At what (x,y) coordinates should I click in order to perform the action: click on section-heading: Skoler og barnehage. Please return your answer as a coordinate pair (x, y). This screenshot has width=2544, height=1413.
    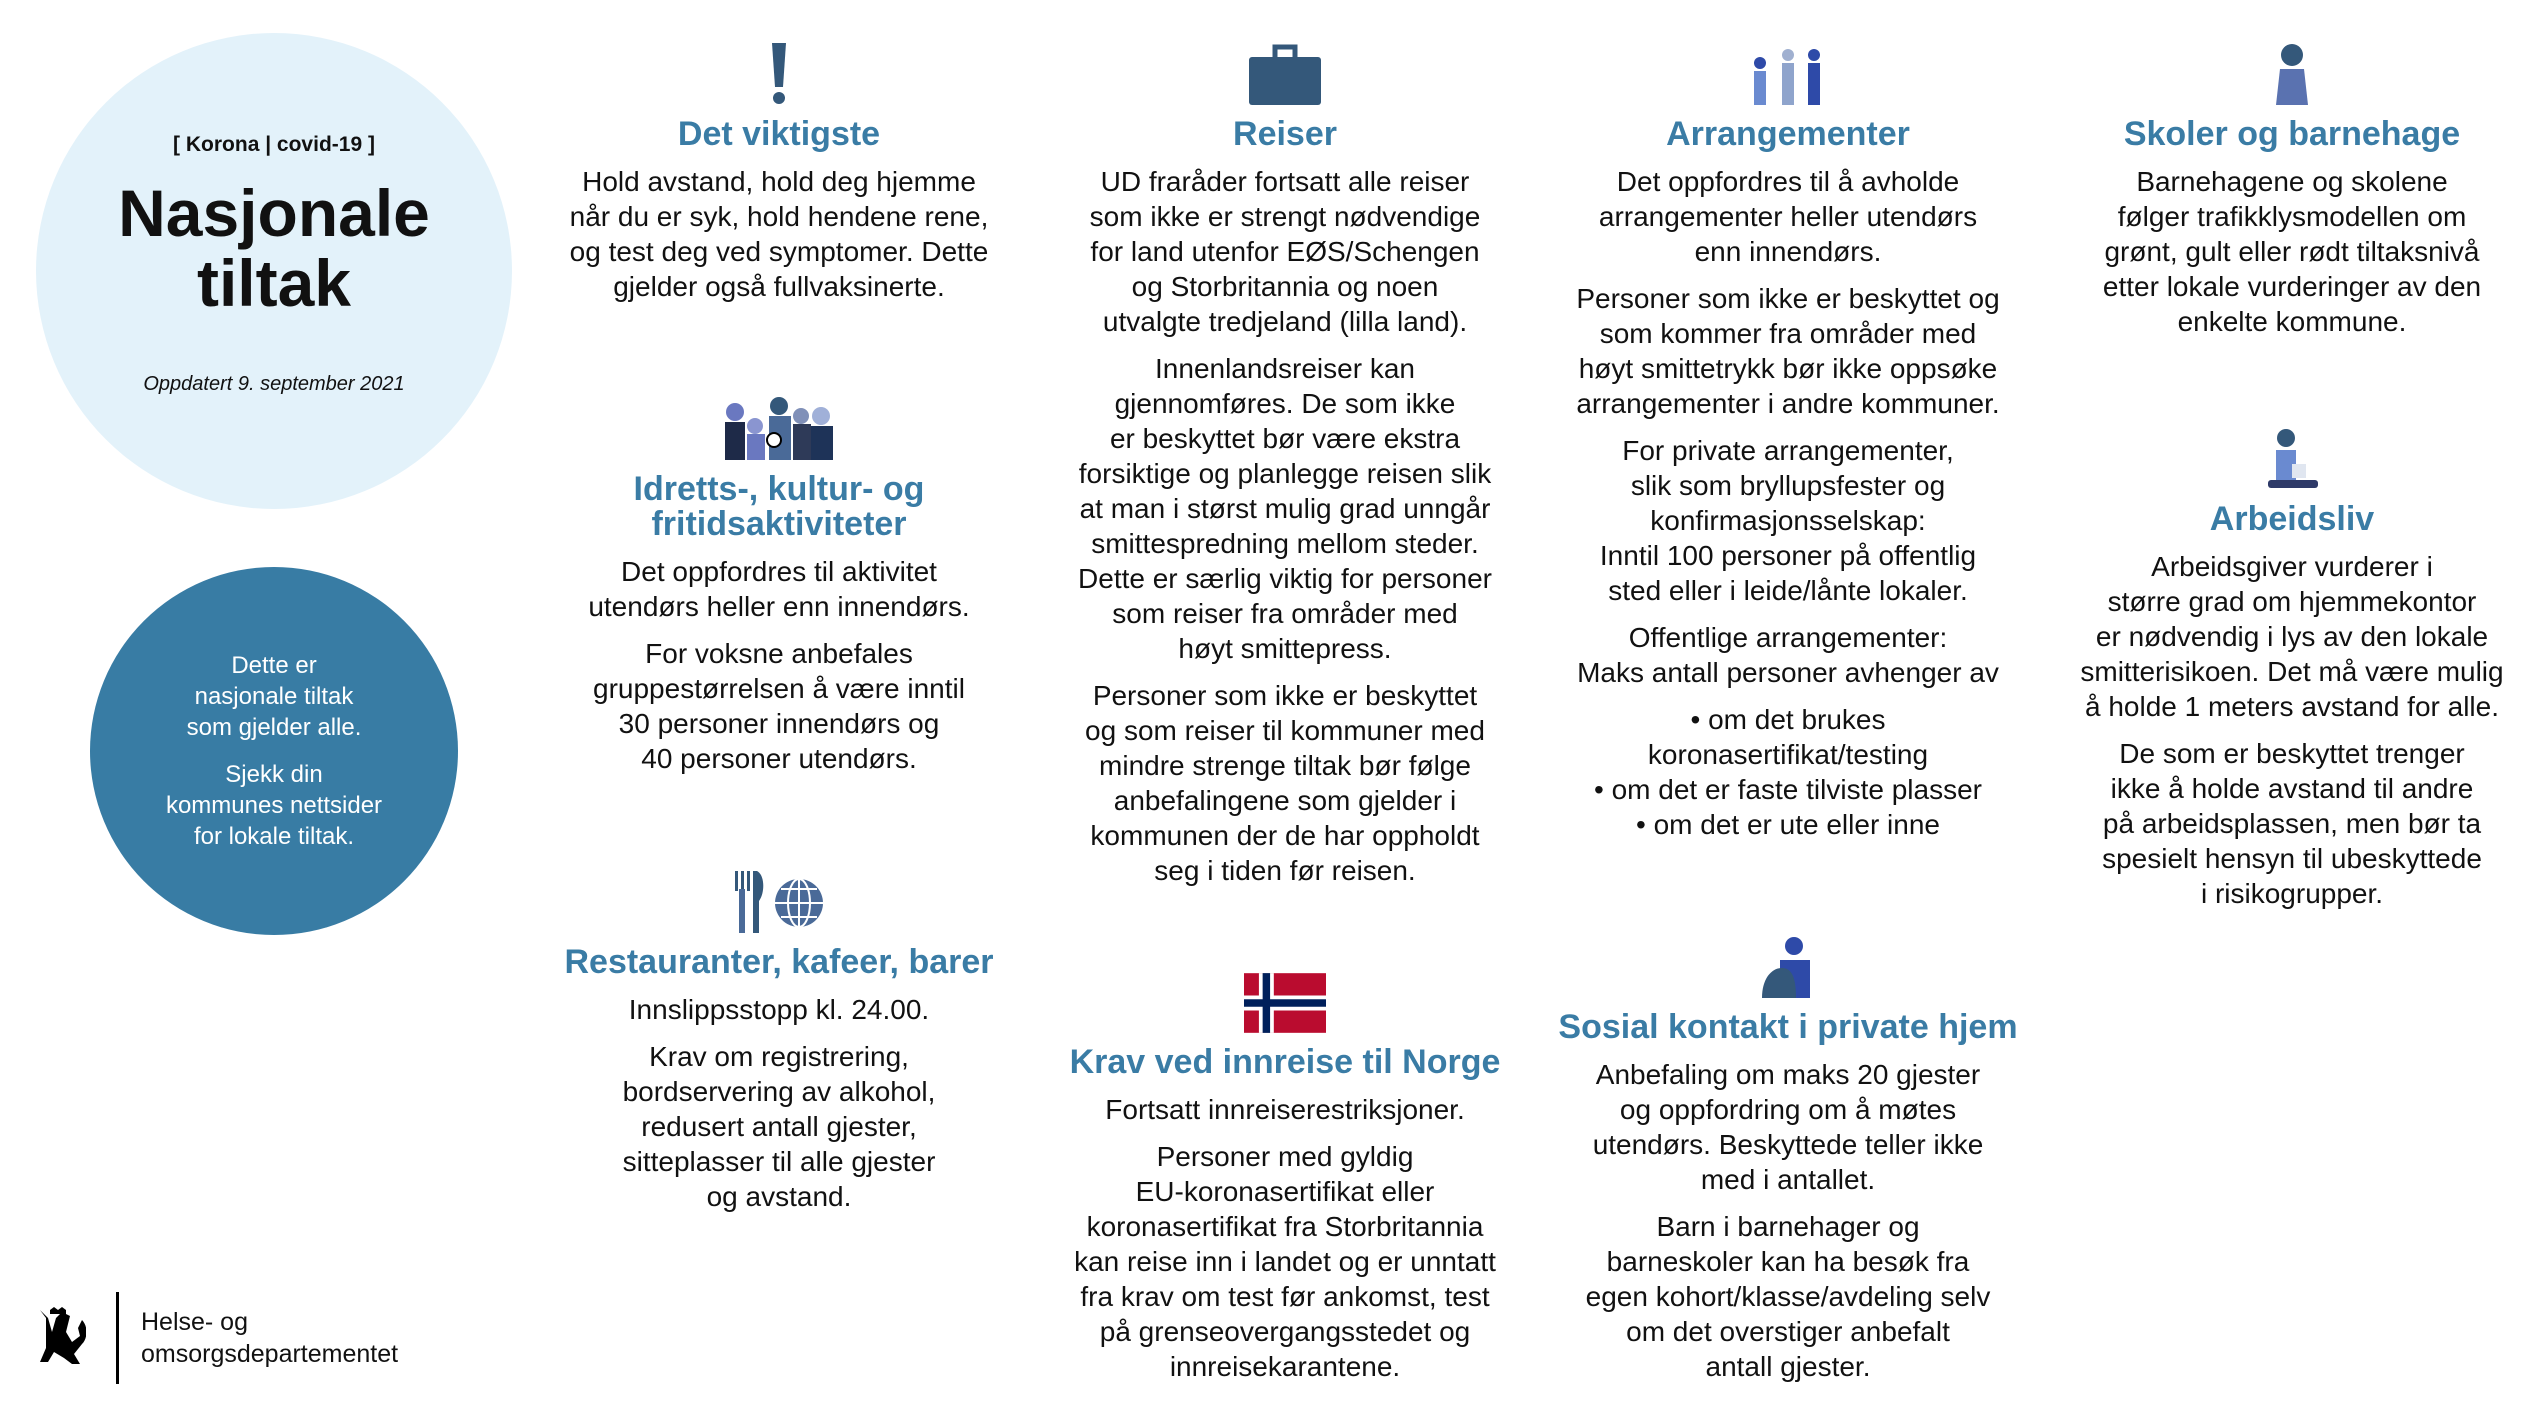
    Looking at the image, I should click on (2292, 134).